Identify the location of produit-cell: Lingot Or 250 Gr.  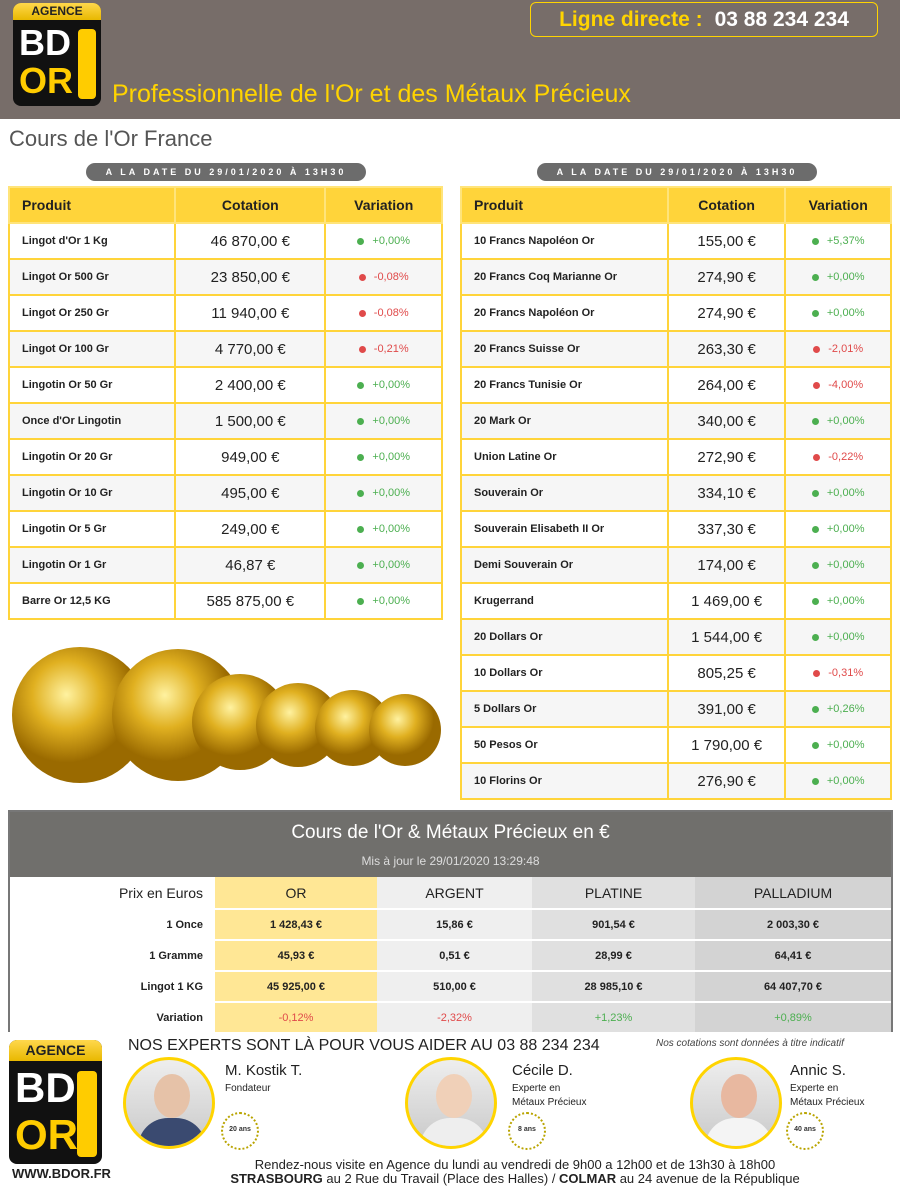
(92, 313).